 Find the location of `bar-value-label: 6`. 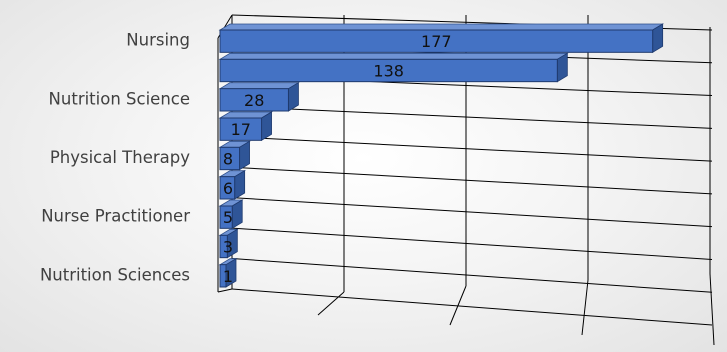

bar-value-label: 6 is located at coordinates (228, 188).